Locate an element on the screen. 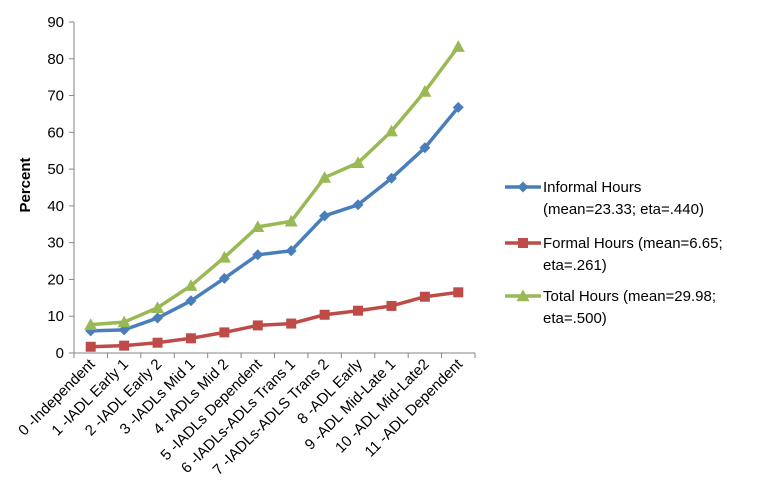 The height and width of the screenshot is (491, 767). y-tick-label: 10 is located at coordinates (55, 316).